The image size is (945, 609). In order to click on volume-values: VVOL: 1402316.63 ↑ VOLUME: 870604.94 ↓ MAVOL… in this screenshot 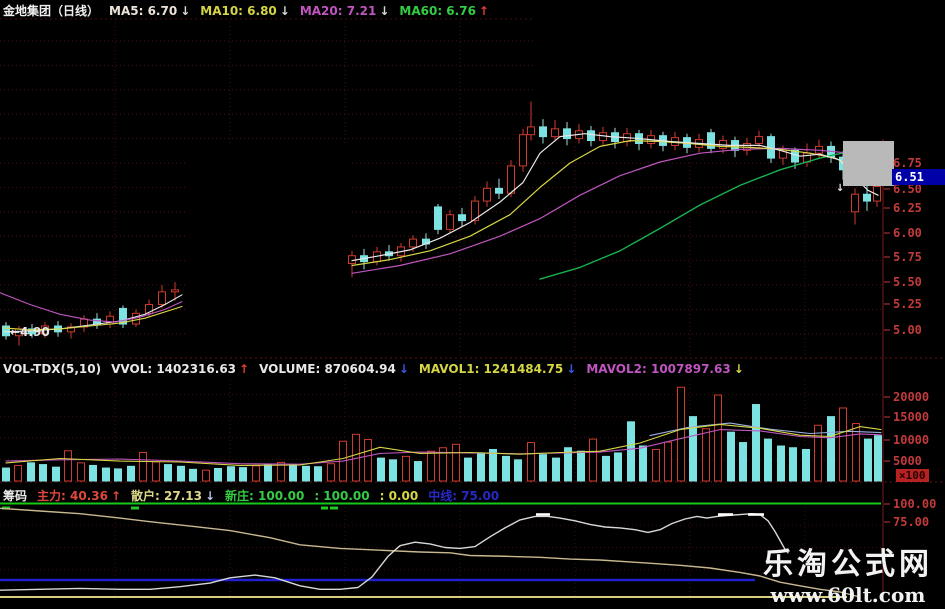, I will do `click(432, 369)`.